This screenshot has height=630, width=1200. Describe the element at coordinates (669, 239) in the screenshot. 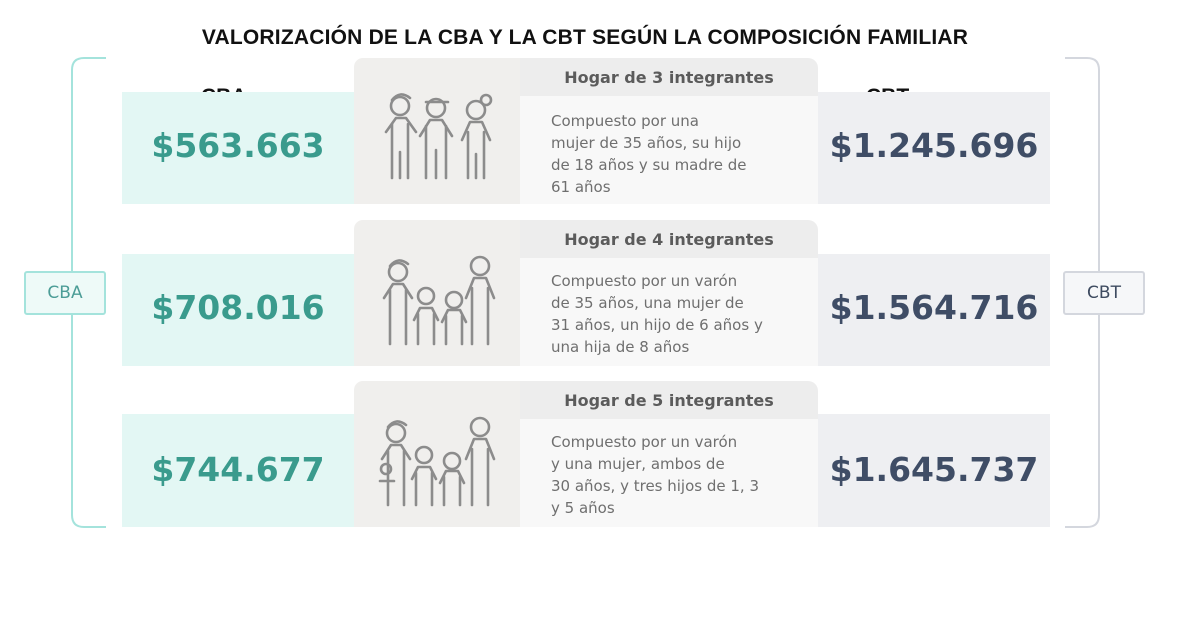

I see `household-header: Hogar de 4 integrantes` at that location.